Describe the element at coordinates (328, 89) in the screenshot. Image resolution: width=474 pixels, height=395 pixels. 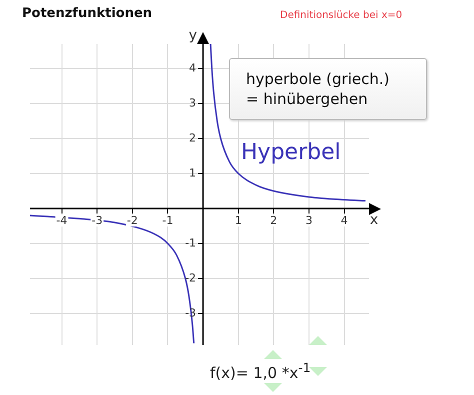
I see `text-box: hyperbole (griech.) = hinübergehen` at that location.